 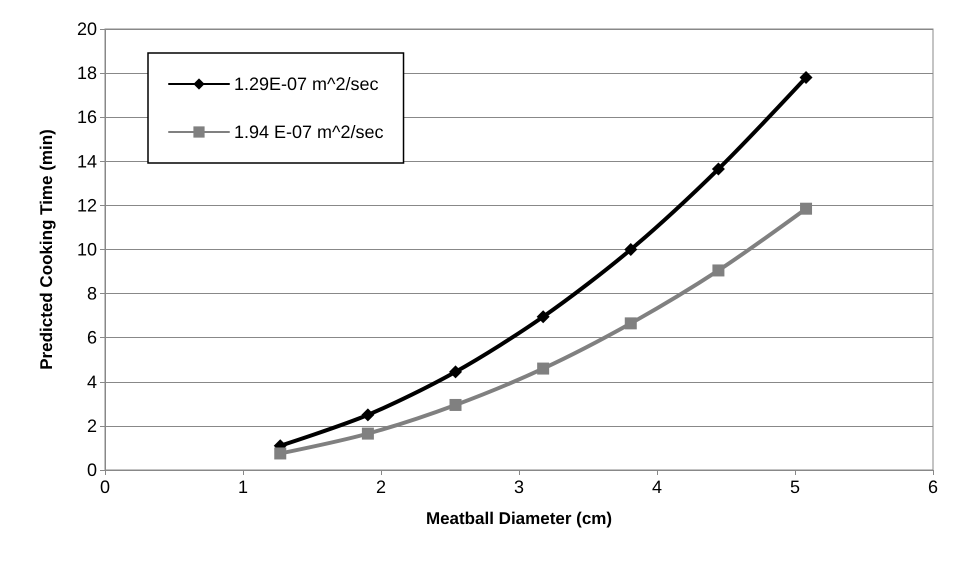 What do you see at coordinates (243, 487) in the screenshot?
I see `x-tick-label: 1` at bounding box center [243, 487].